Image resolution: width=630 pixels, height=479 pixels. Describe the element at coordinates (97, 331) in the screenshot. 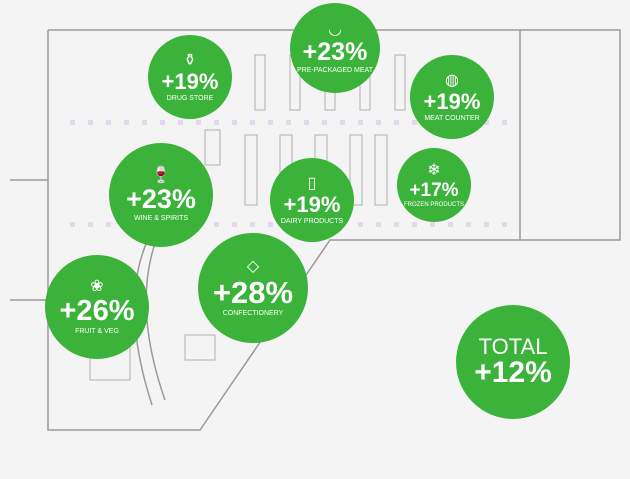

I see `department-label: FRUIT & VEG` at that location.